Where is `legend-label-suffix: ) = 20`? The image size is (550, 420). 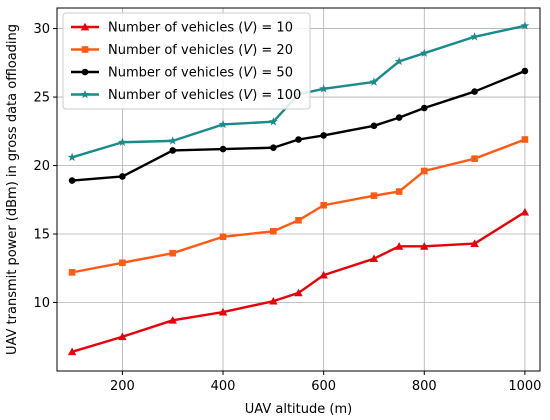 legend-label-suffix: ) = 20 is located at coordinates (272, 50).